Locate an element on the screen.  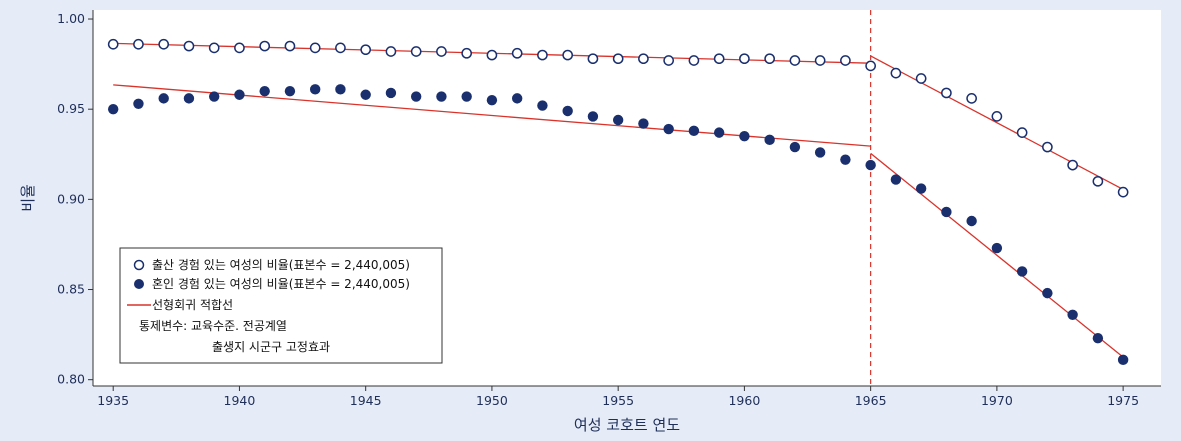
legend-note-controls: 통제변수: 교육수준. 전공계열 is located at coordinates (213, 326).